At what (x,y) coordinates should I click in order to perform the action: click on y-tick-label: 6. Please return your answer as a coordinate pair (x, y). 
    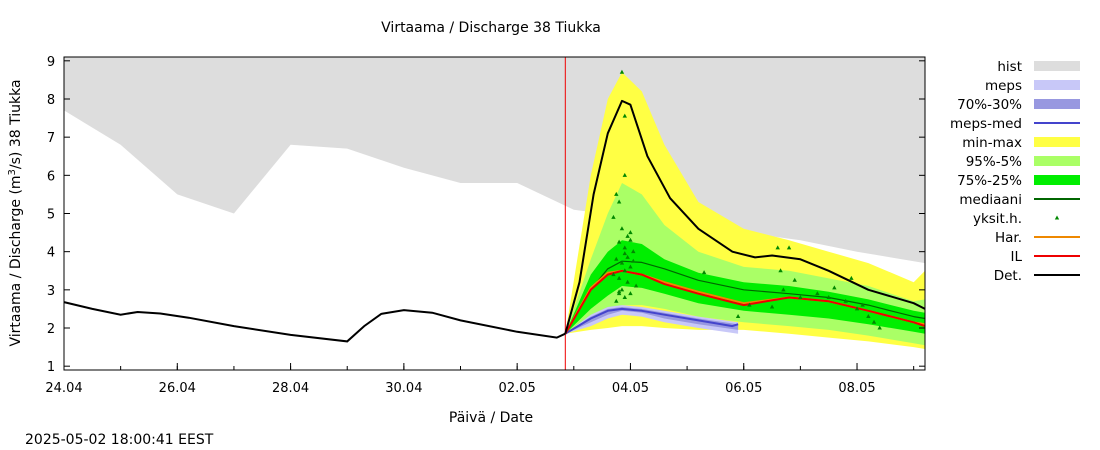
    Looking at the image, I should click on (51, 176).